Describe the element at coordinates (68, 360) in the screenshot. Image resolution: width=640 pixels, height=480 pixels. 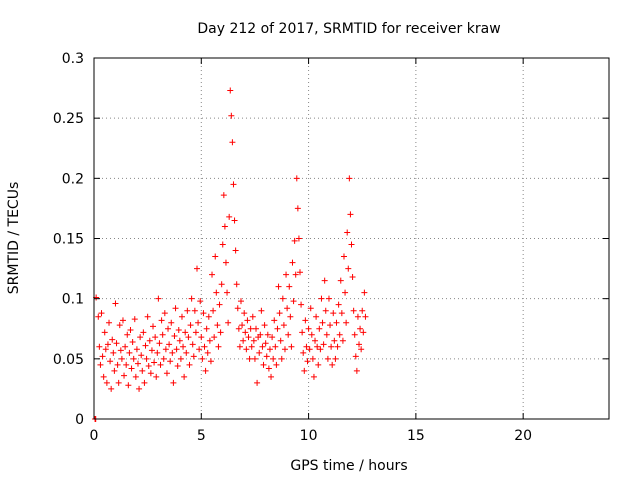
I see `y-tick-label: 0.05` at that location.